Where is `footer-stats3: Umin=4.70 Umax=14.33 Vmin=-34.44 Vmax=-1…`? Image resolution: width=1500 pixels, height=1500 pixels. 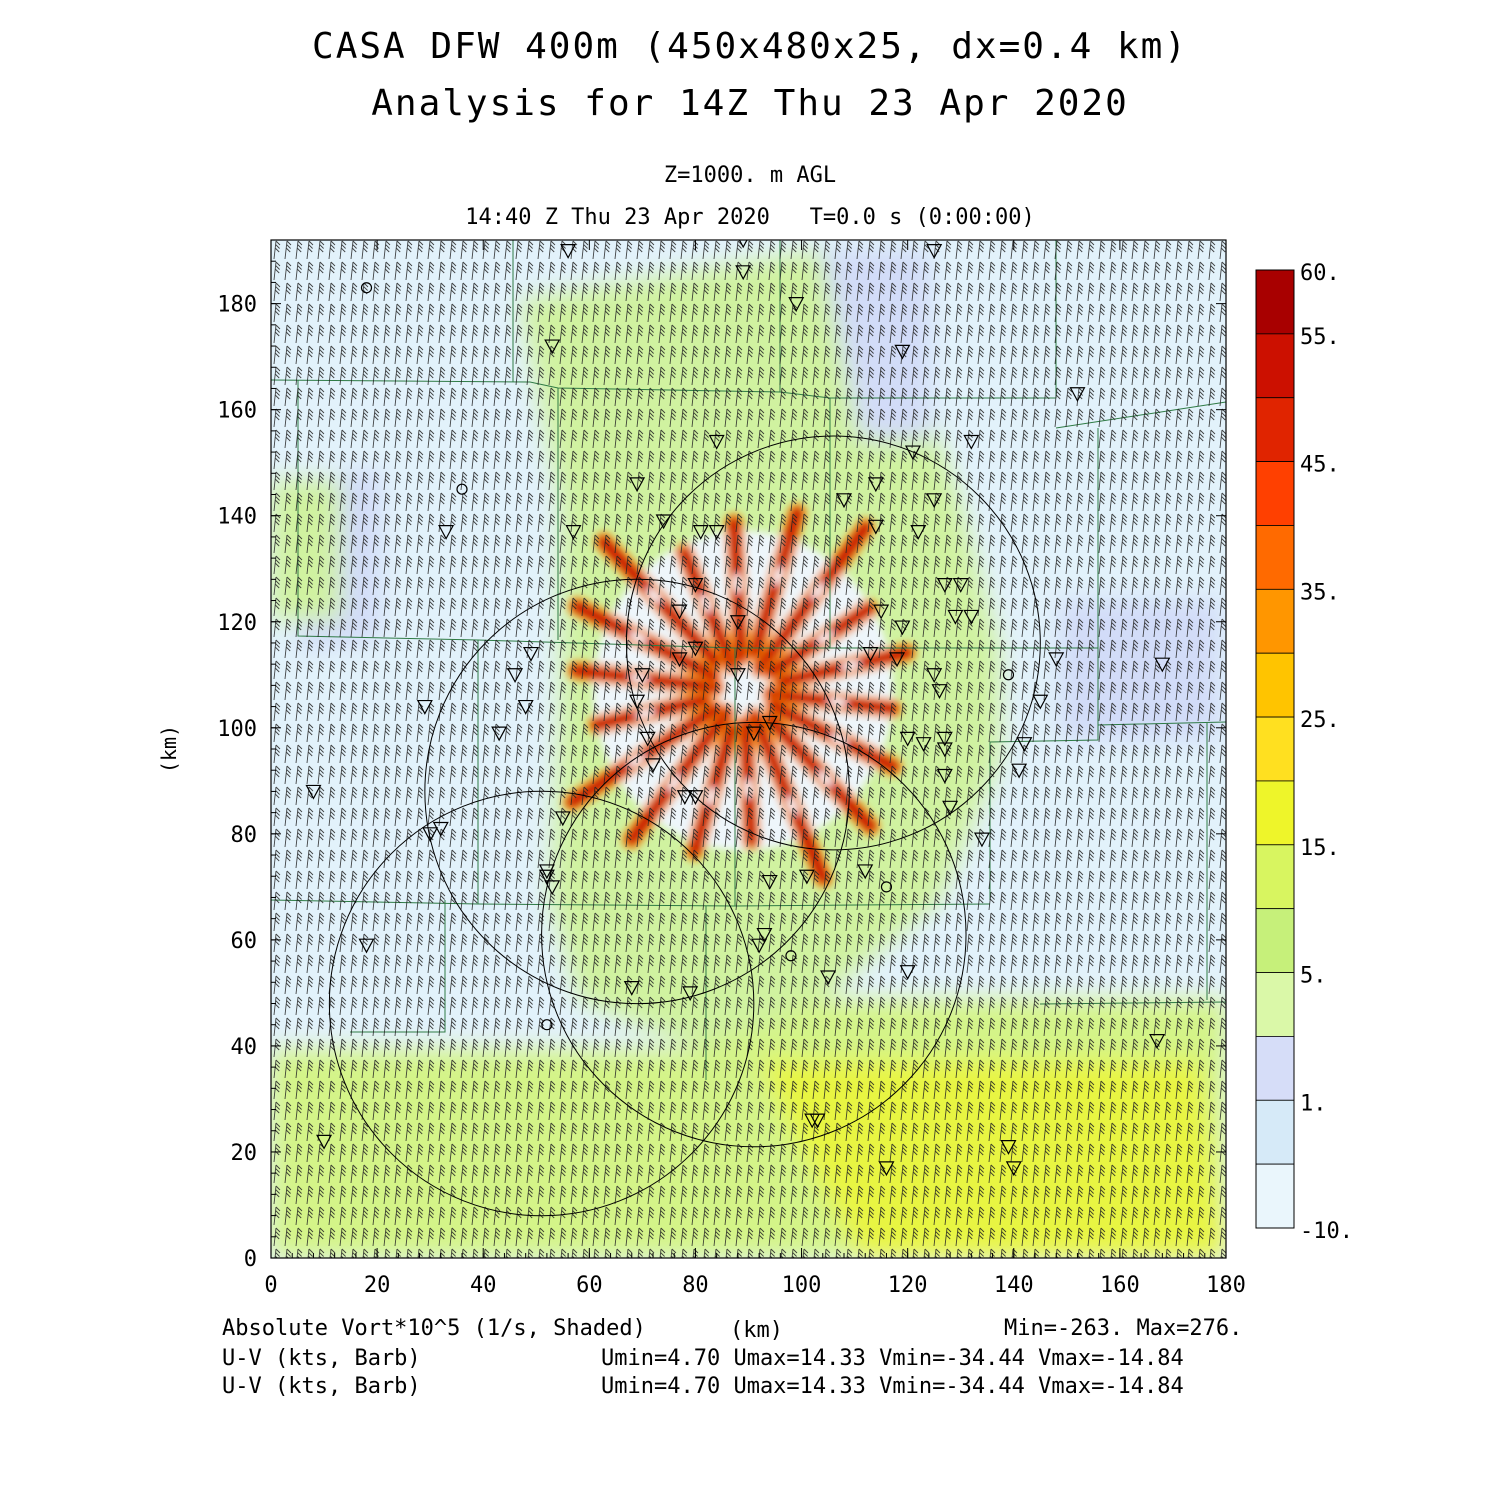
footer-stats3: Umin=4.70 Umax=14.33 Vmin=-34.44 Vmax=-1… is located at coordinates (892, 1386).